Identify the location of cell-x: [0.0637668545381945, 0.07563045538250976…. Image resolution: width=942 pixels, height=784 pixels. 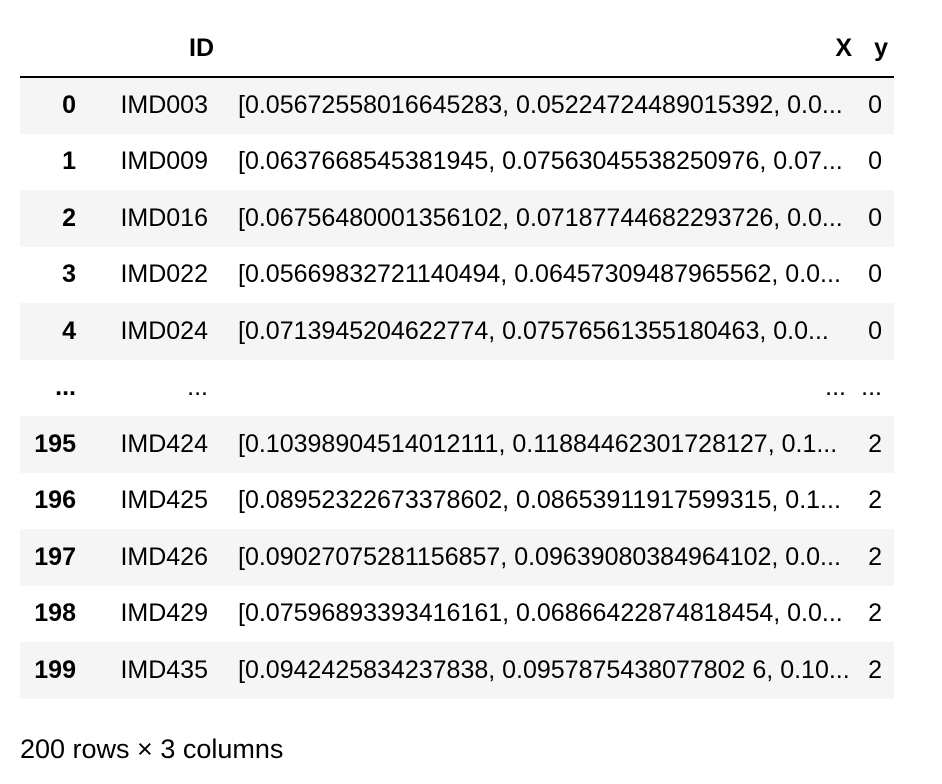
(540, 161).